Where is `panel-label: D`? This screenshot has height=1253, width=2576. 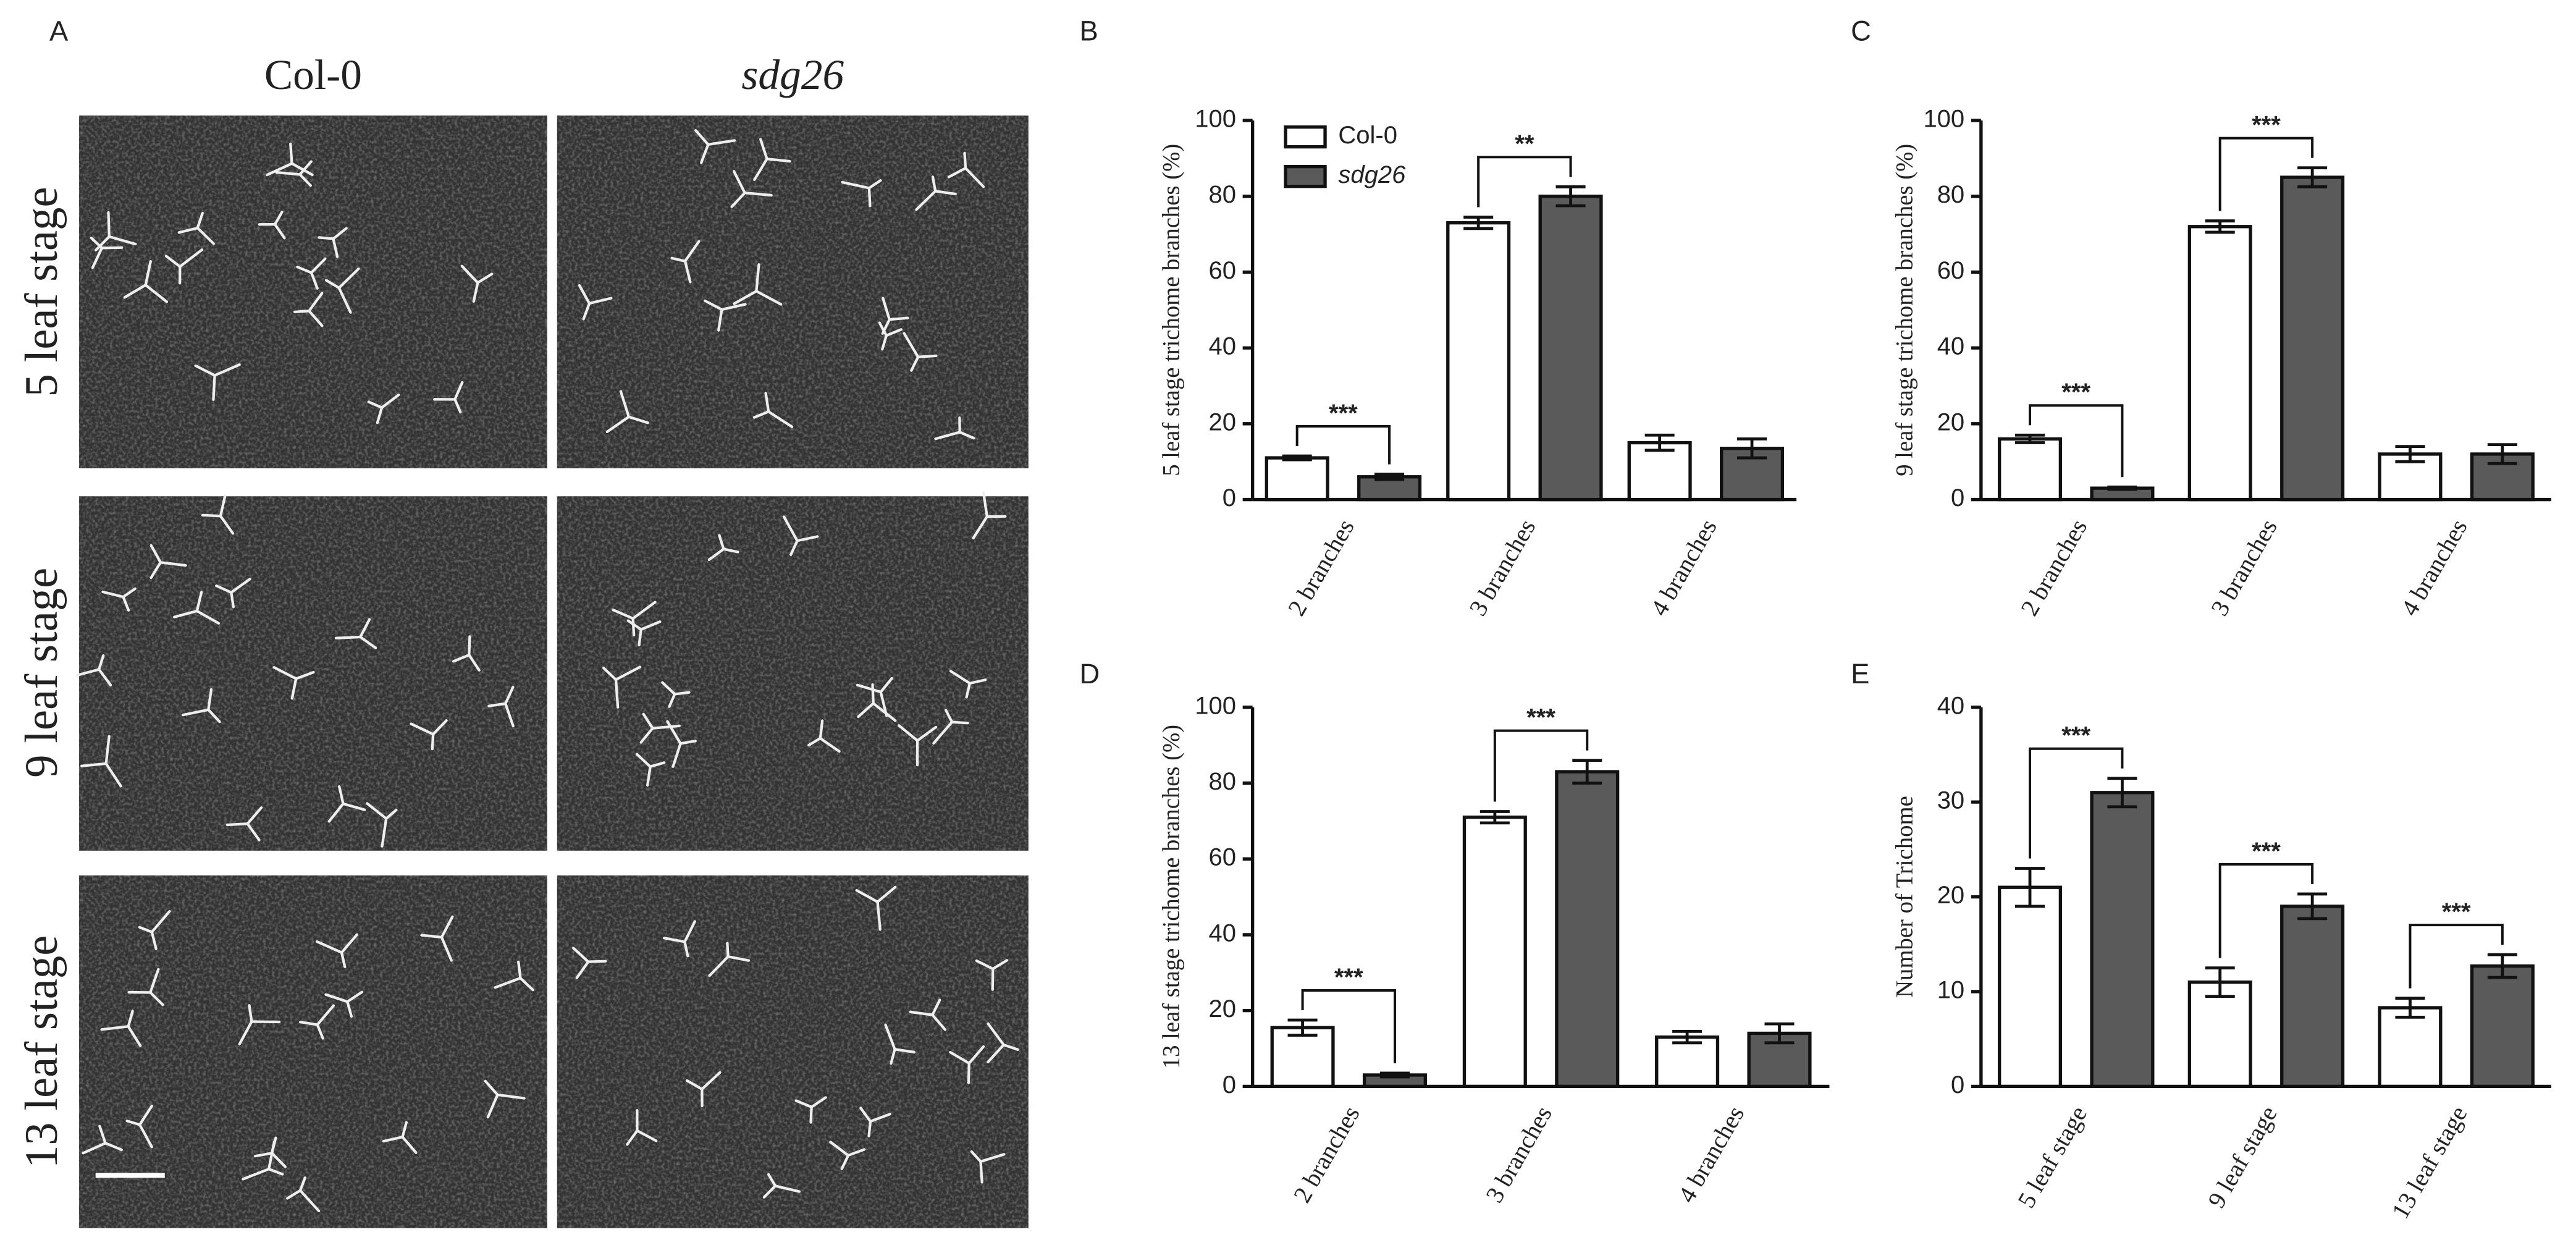 panel-label: D is located at coordinates (1090, 674).